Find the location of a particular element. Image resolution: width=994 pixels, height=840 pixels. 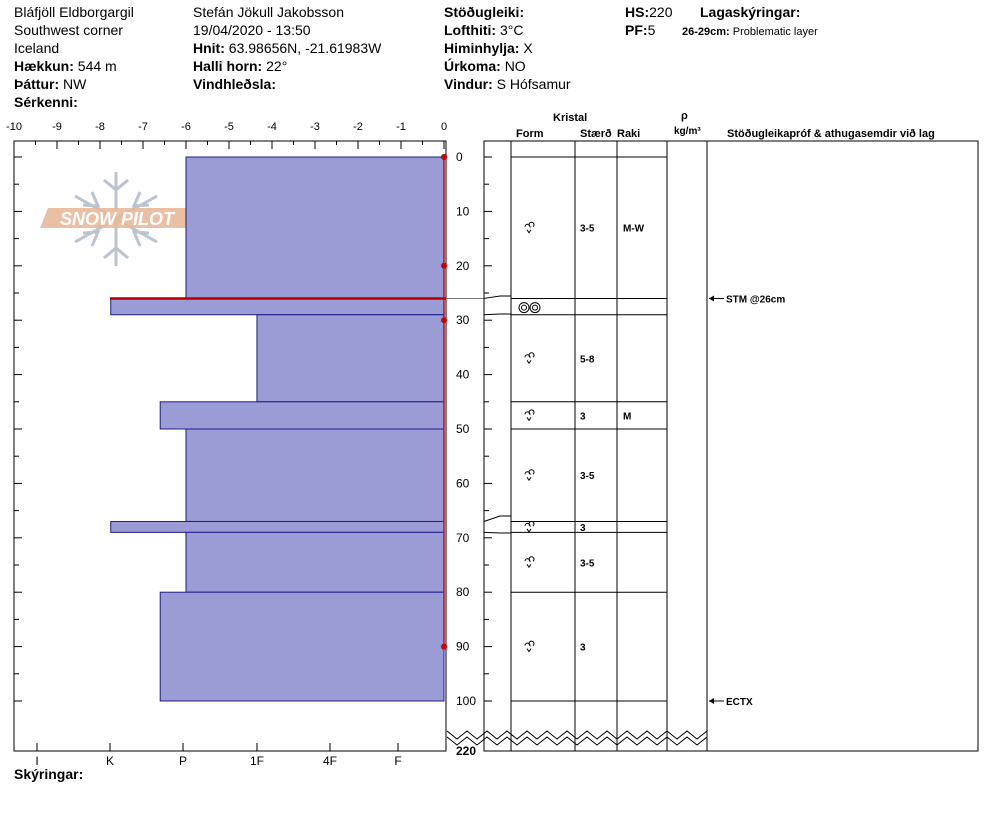

hardness-scale-label: 4F is located at coordinates (330, 761).